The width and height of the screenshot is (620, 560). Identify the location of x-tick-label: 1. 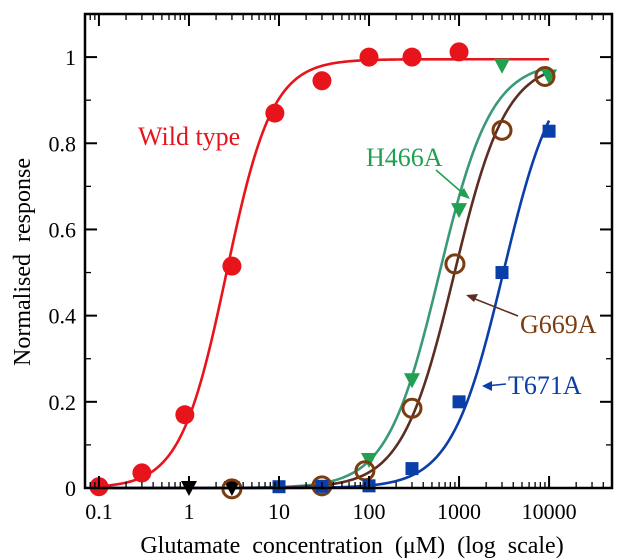
(188, 511).